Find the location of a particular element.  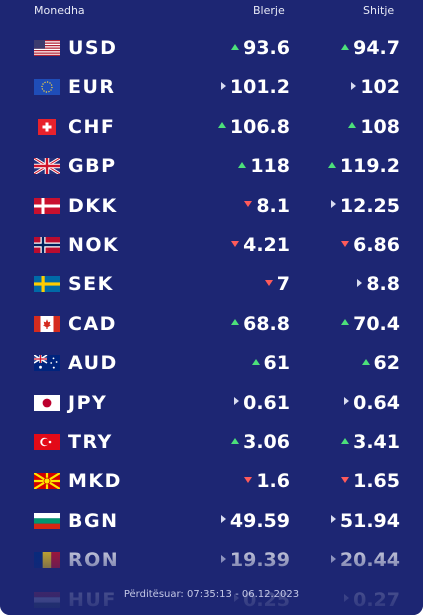

buy-rate: 3.06 is located at coordinates (260, 442).